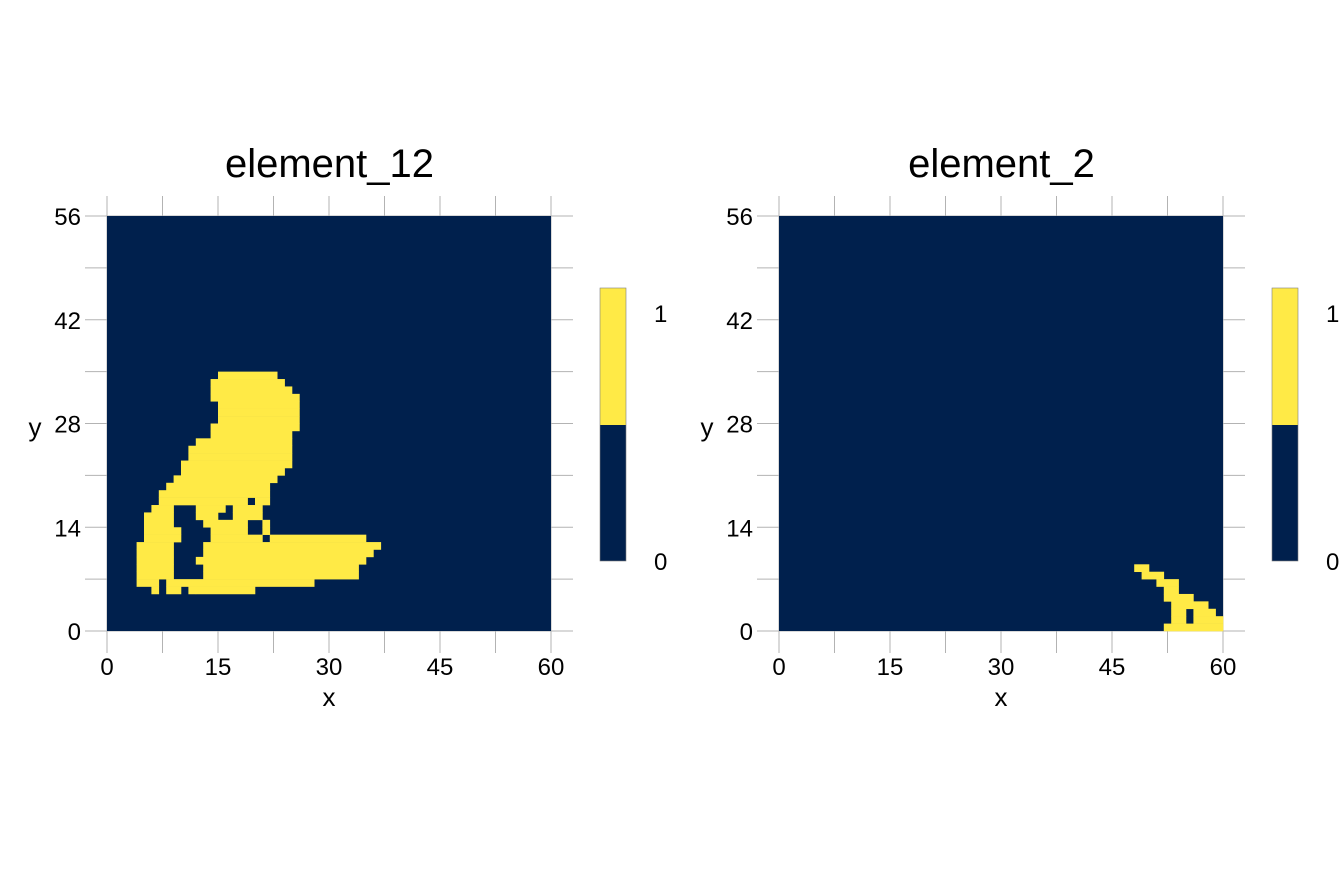 This screenshot has width=1344, height=870. What do you see at coordinates (74, 632) in the screenshot?
I see `y-tick-label: 0` at bounding box center [74, 632].